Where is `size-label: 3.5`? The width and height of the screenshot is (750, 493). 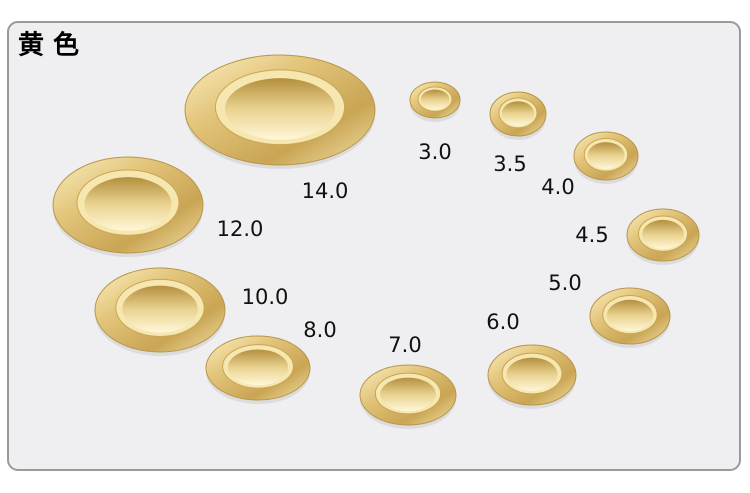
size-label: 3.5 is located at coordinates (509, 164).